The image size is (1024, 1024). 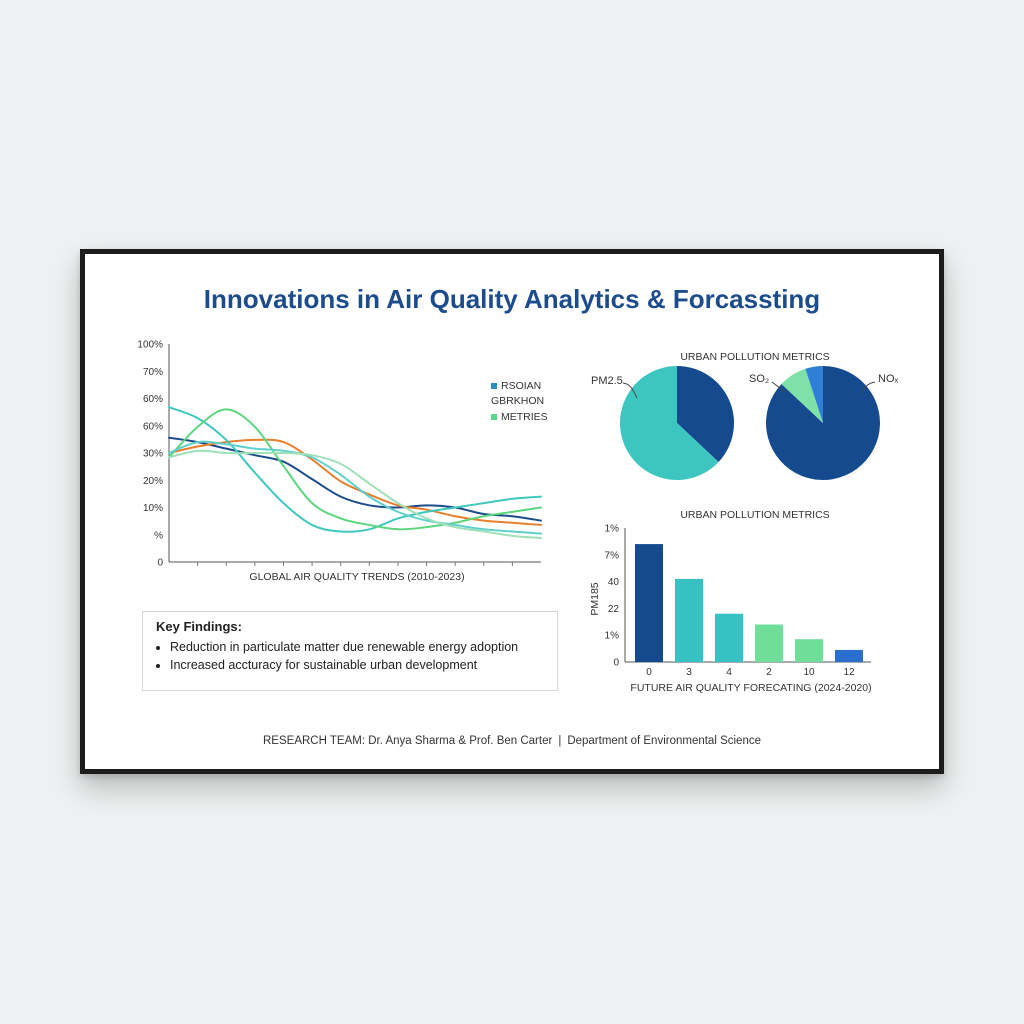 What do you see at coordinates (649, 672) in the screenshot?
I see `x-category-label: 0` at bounding box center [649, 672].